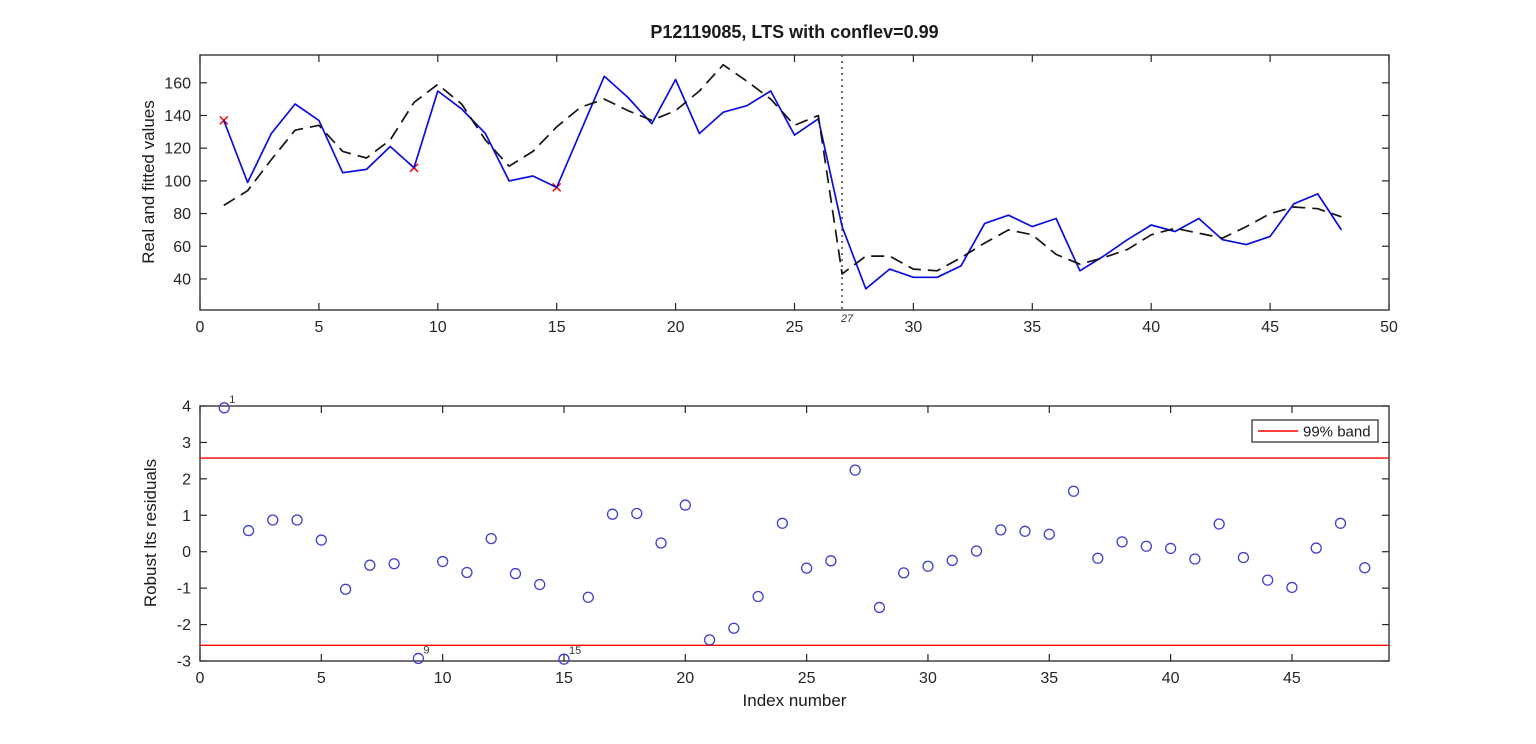 This screenshot has height=744, width=1536. I want to click on legend-label: 99% band, so click(1337, 432).